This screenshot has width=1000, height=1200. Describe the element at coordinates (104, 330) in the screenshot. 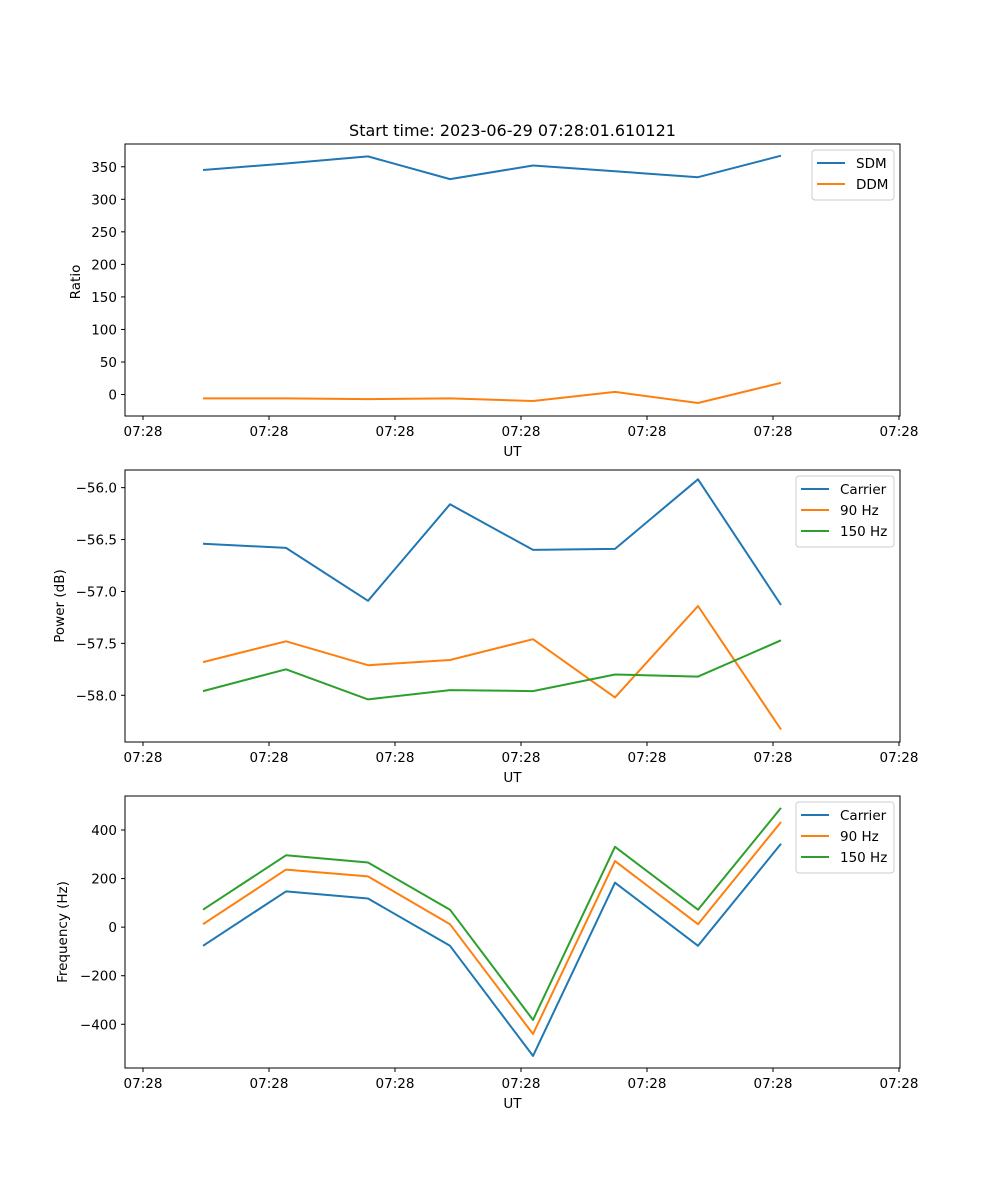

I see `ratio-panel-y-tick-label: 100` at that location.